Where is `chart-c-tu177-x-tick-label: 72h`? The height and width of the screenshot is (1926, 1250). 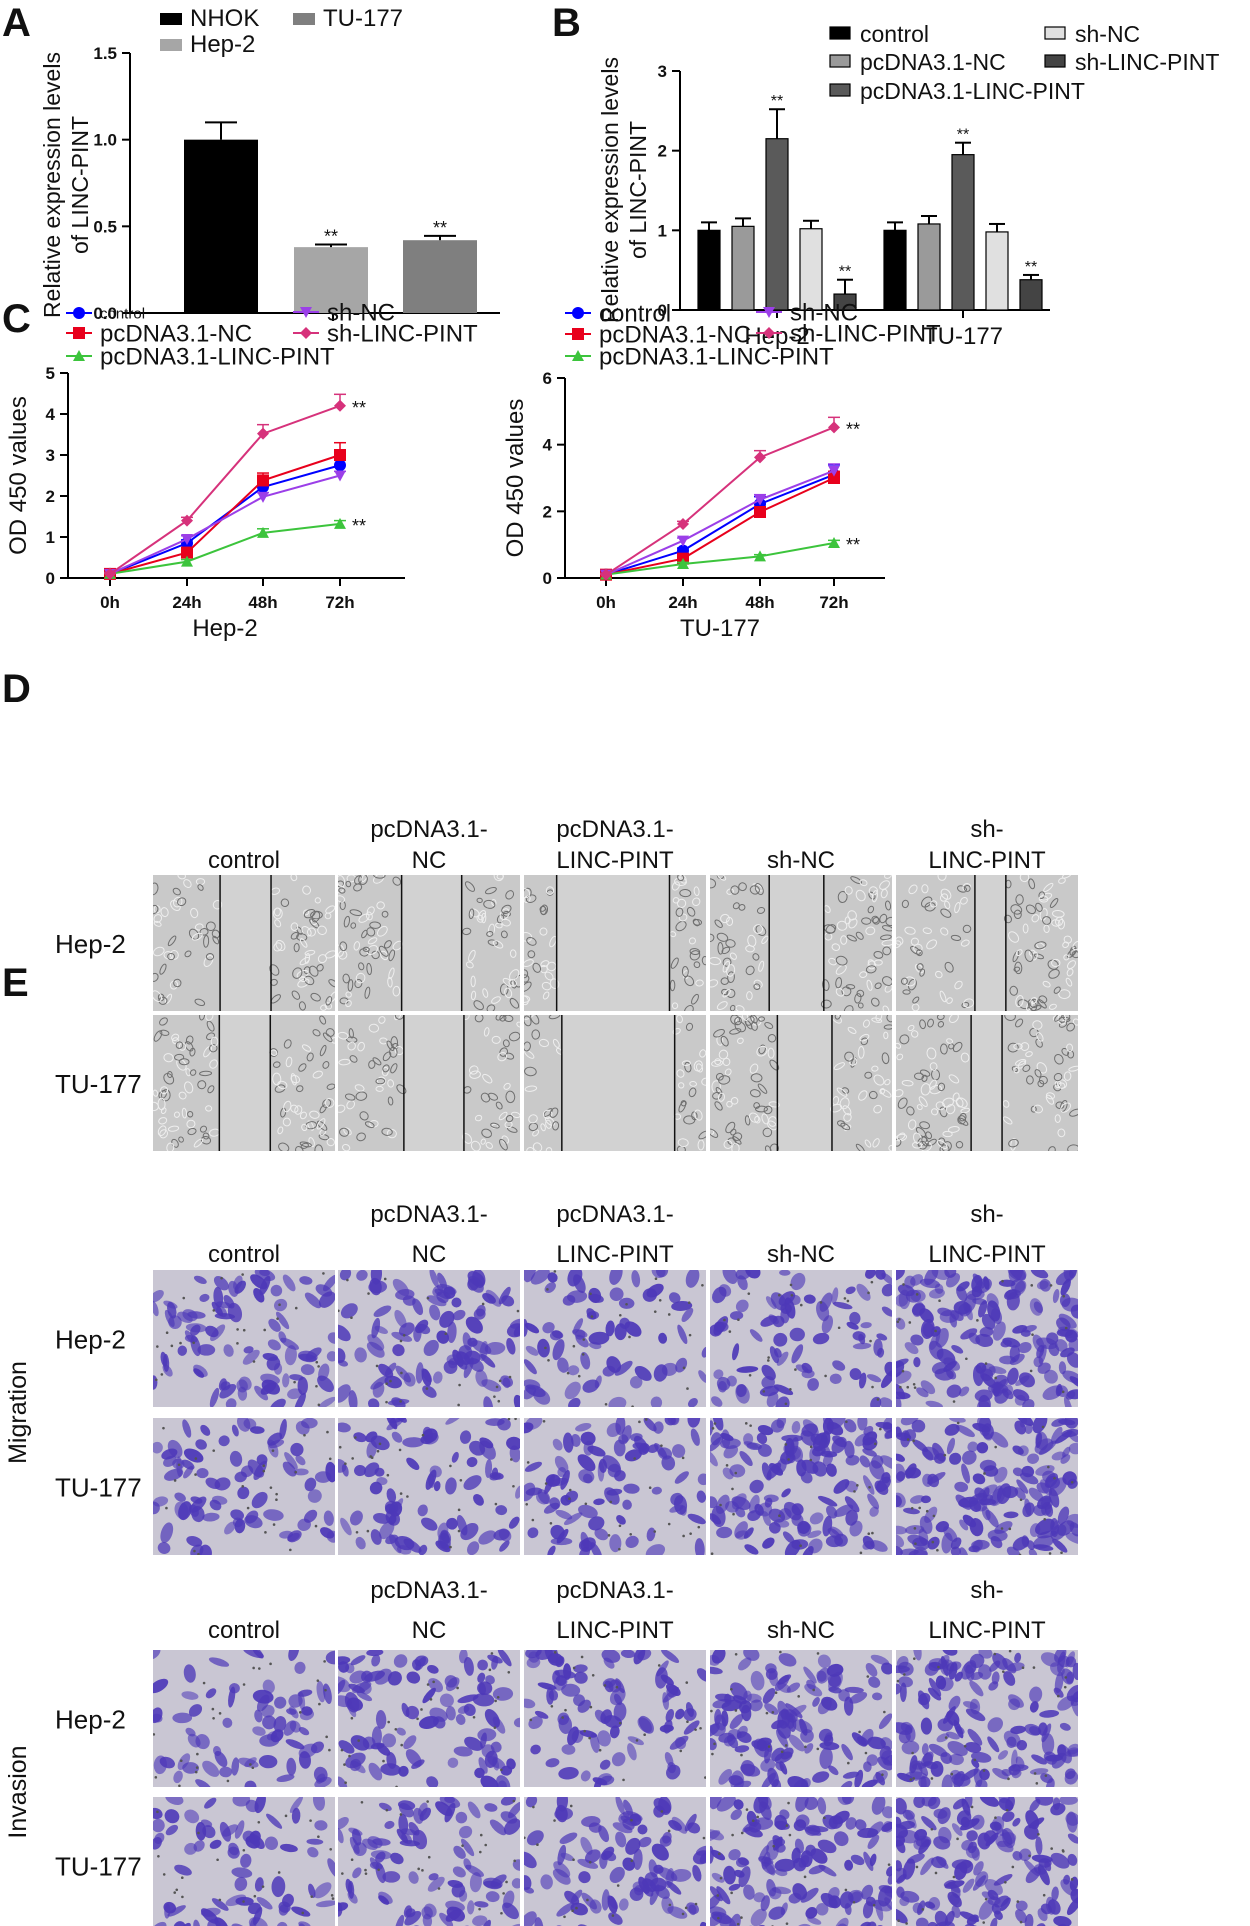 chart-c-tu177-x-tick-label: 72h is located at coordinates (833, 602).